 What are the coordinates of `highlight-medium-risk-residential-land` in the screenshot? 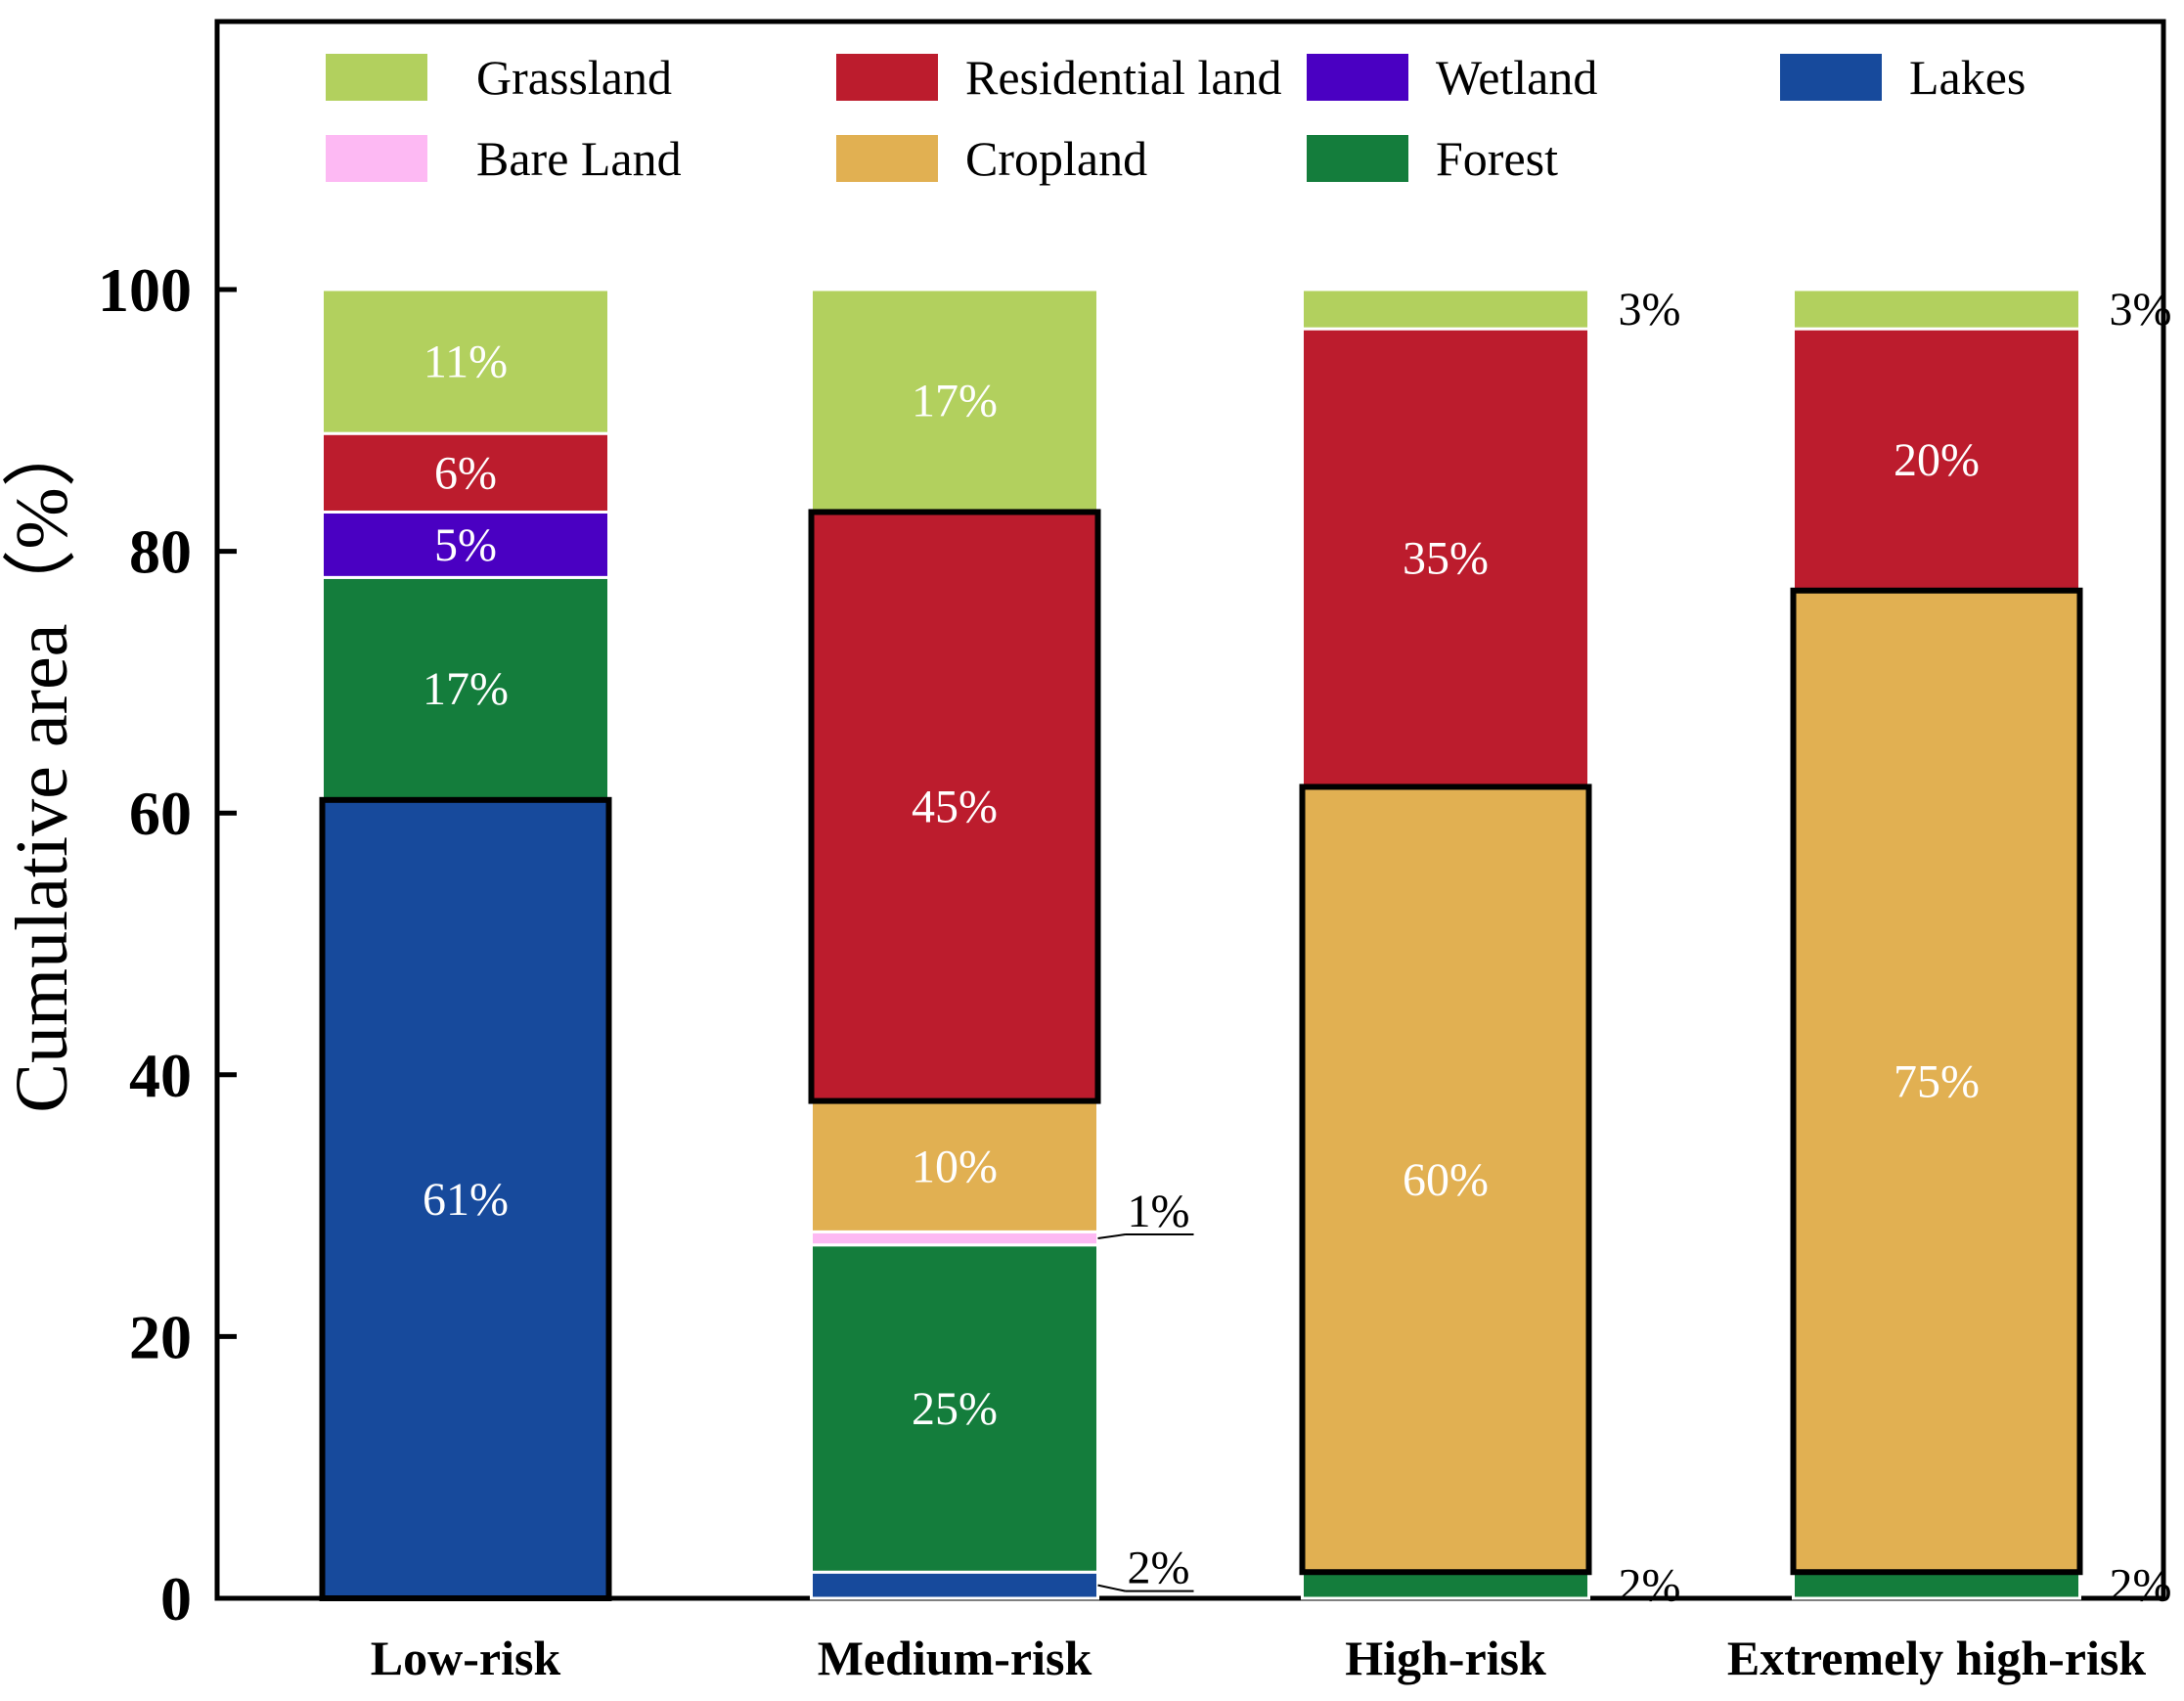 It's located at (954, 806).